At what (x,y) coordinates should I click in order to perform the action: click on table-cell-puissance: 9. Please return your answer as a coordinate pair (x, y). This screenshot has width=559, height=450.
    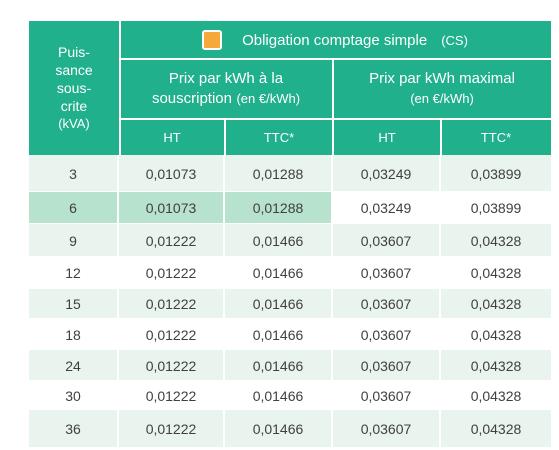
    Looking at the image, I should click on (74, 240).